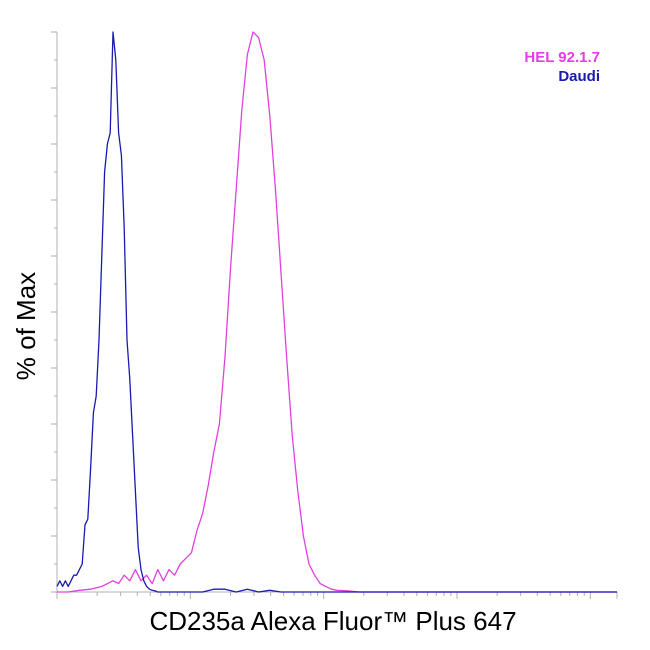  Describe the element at coordinates (579, 76) in the screenshot. I see `legend-entry: Daudi` at that location.